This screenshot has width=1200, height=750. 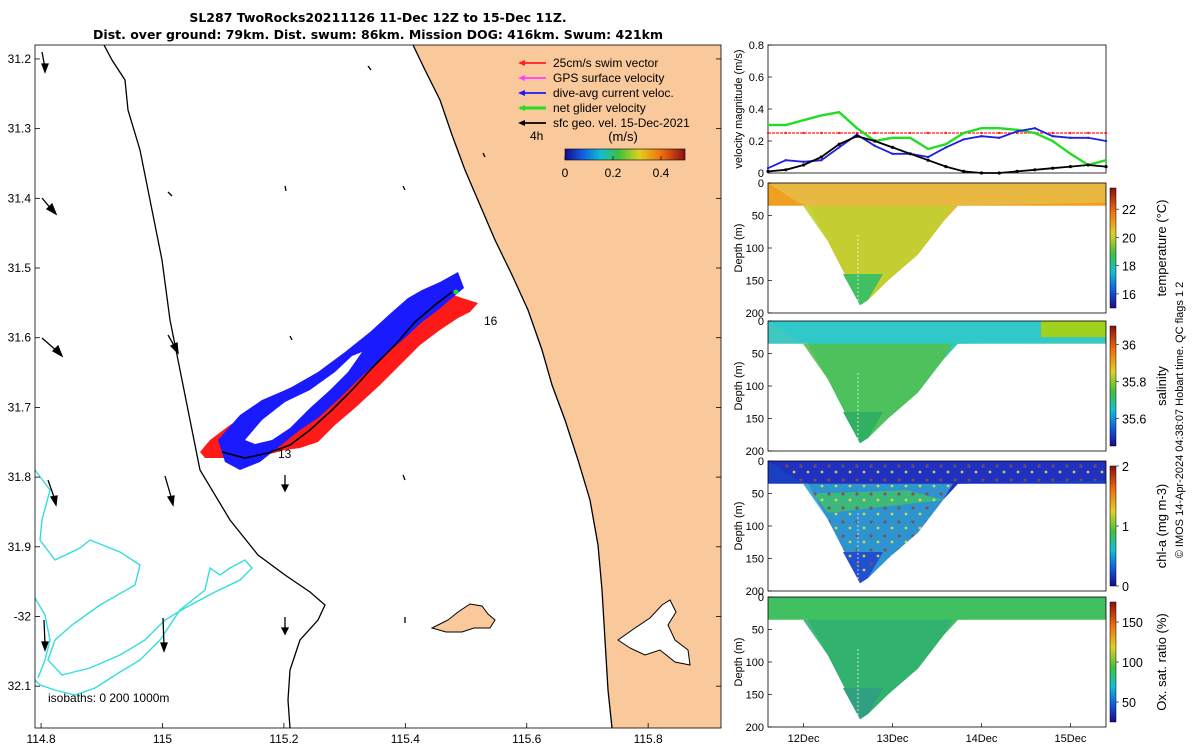 I want to click on river-estuary, so click(x=654, y=632).